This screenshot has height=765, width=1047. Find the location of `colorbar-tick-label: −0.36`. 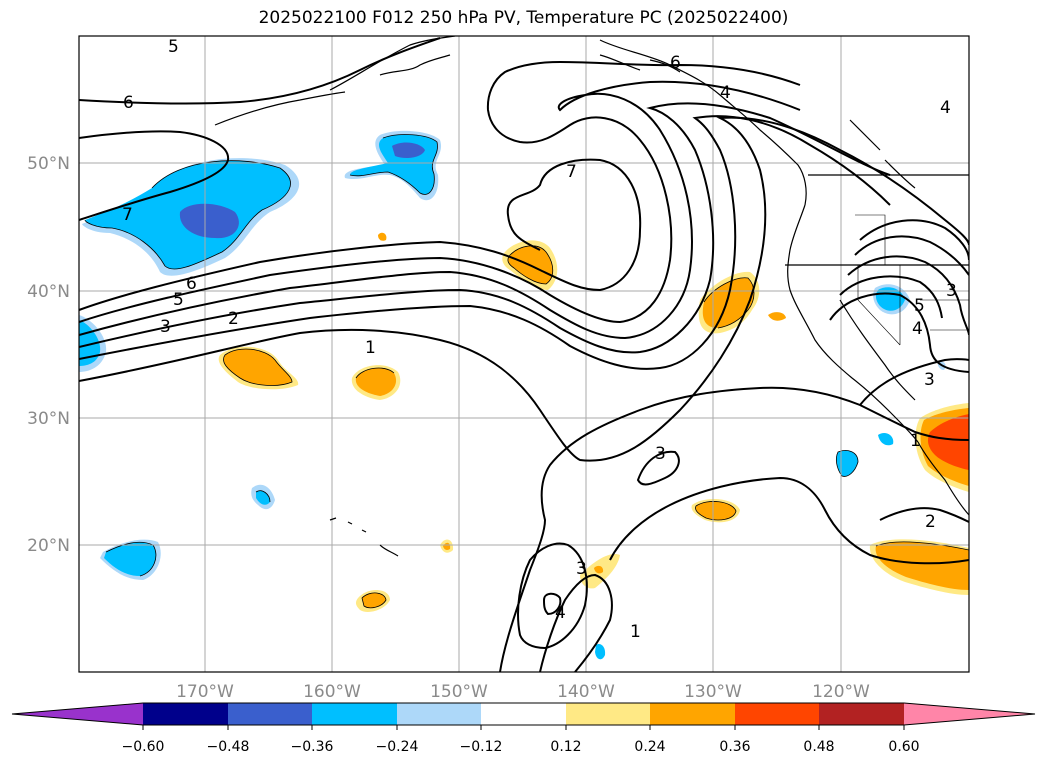

colorbar-tick-label: −0.36 is located at coordinates (312, 747).